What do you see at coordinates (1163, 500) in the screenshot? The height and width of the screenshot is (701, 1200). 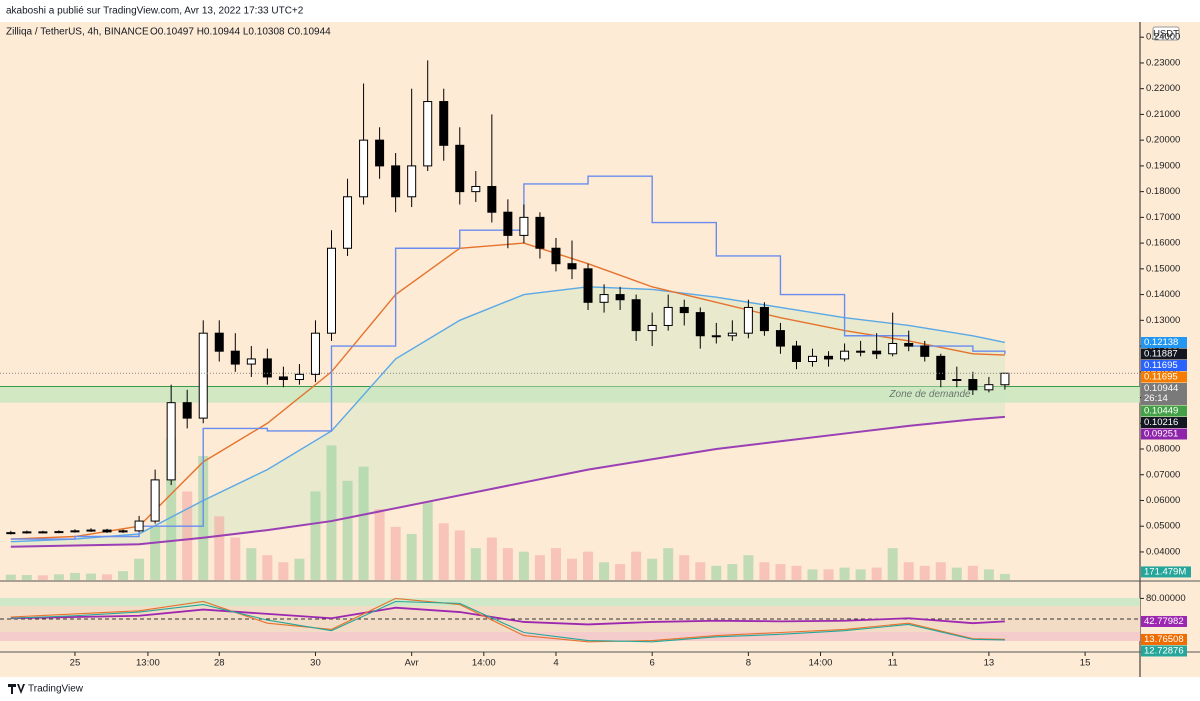 I see `y-tick-label: 0.06000` at bounding box center [1163, 500].